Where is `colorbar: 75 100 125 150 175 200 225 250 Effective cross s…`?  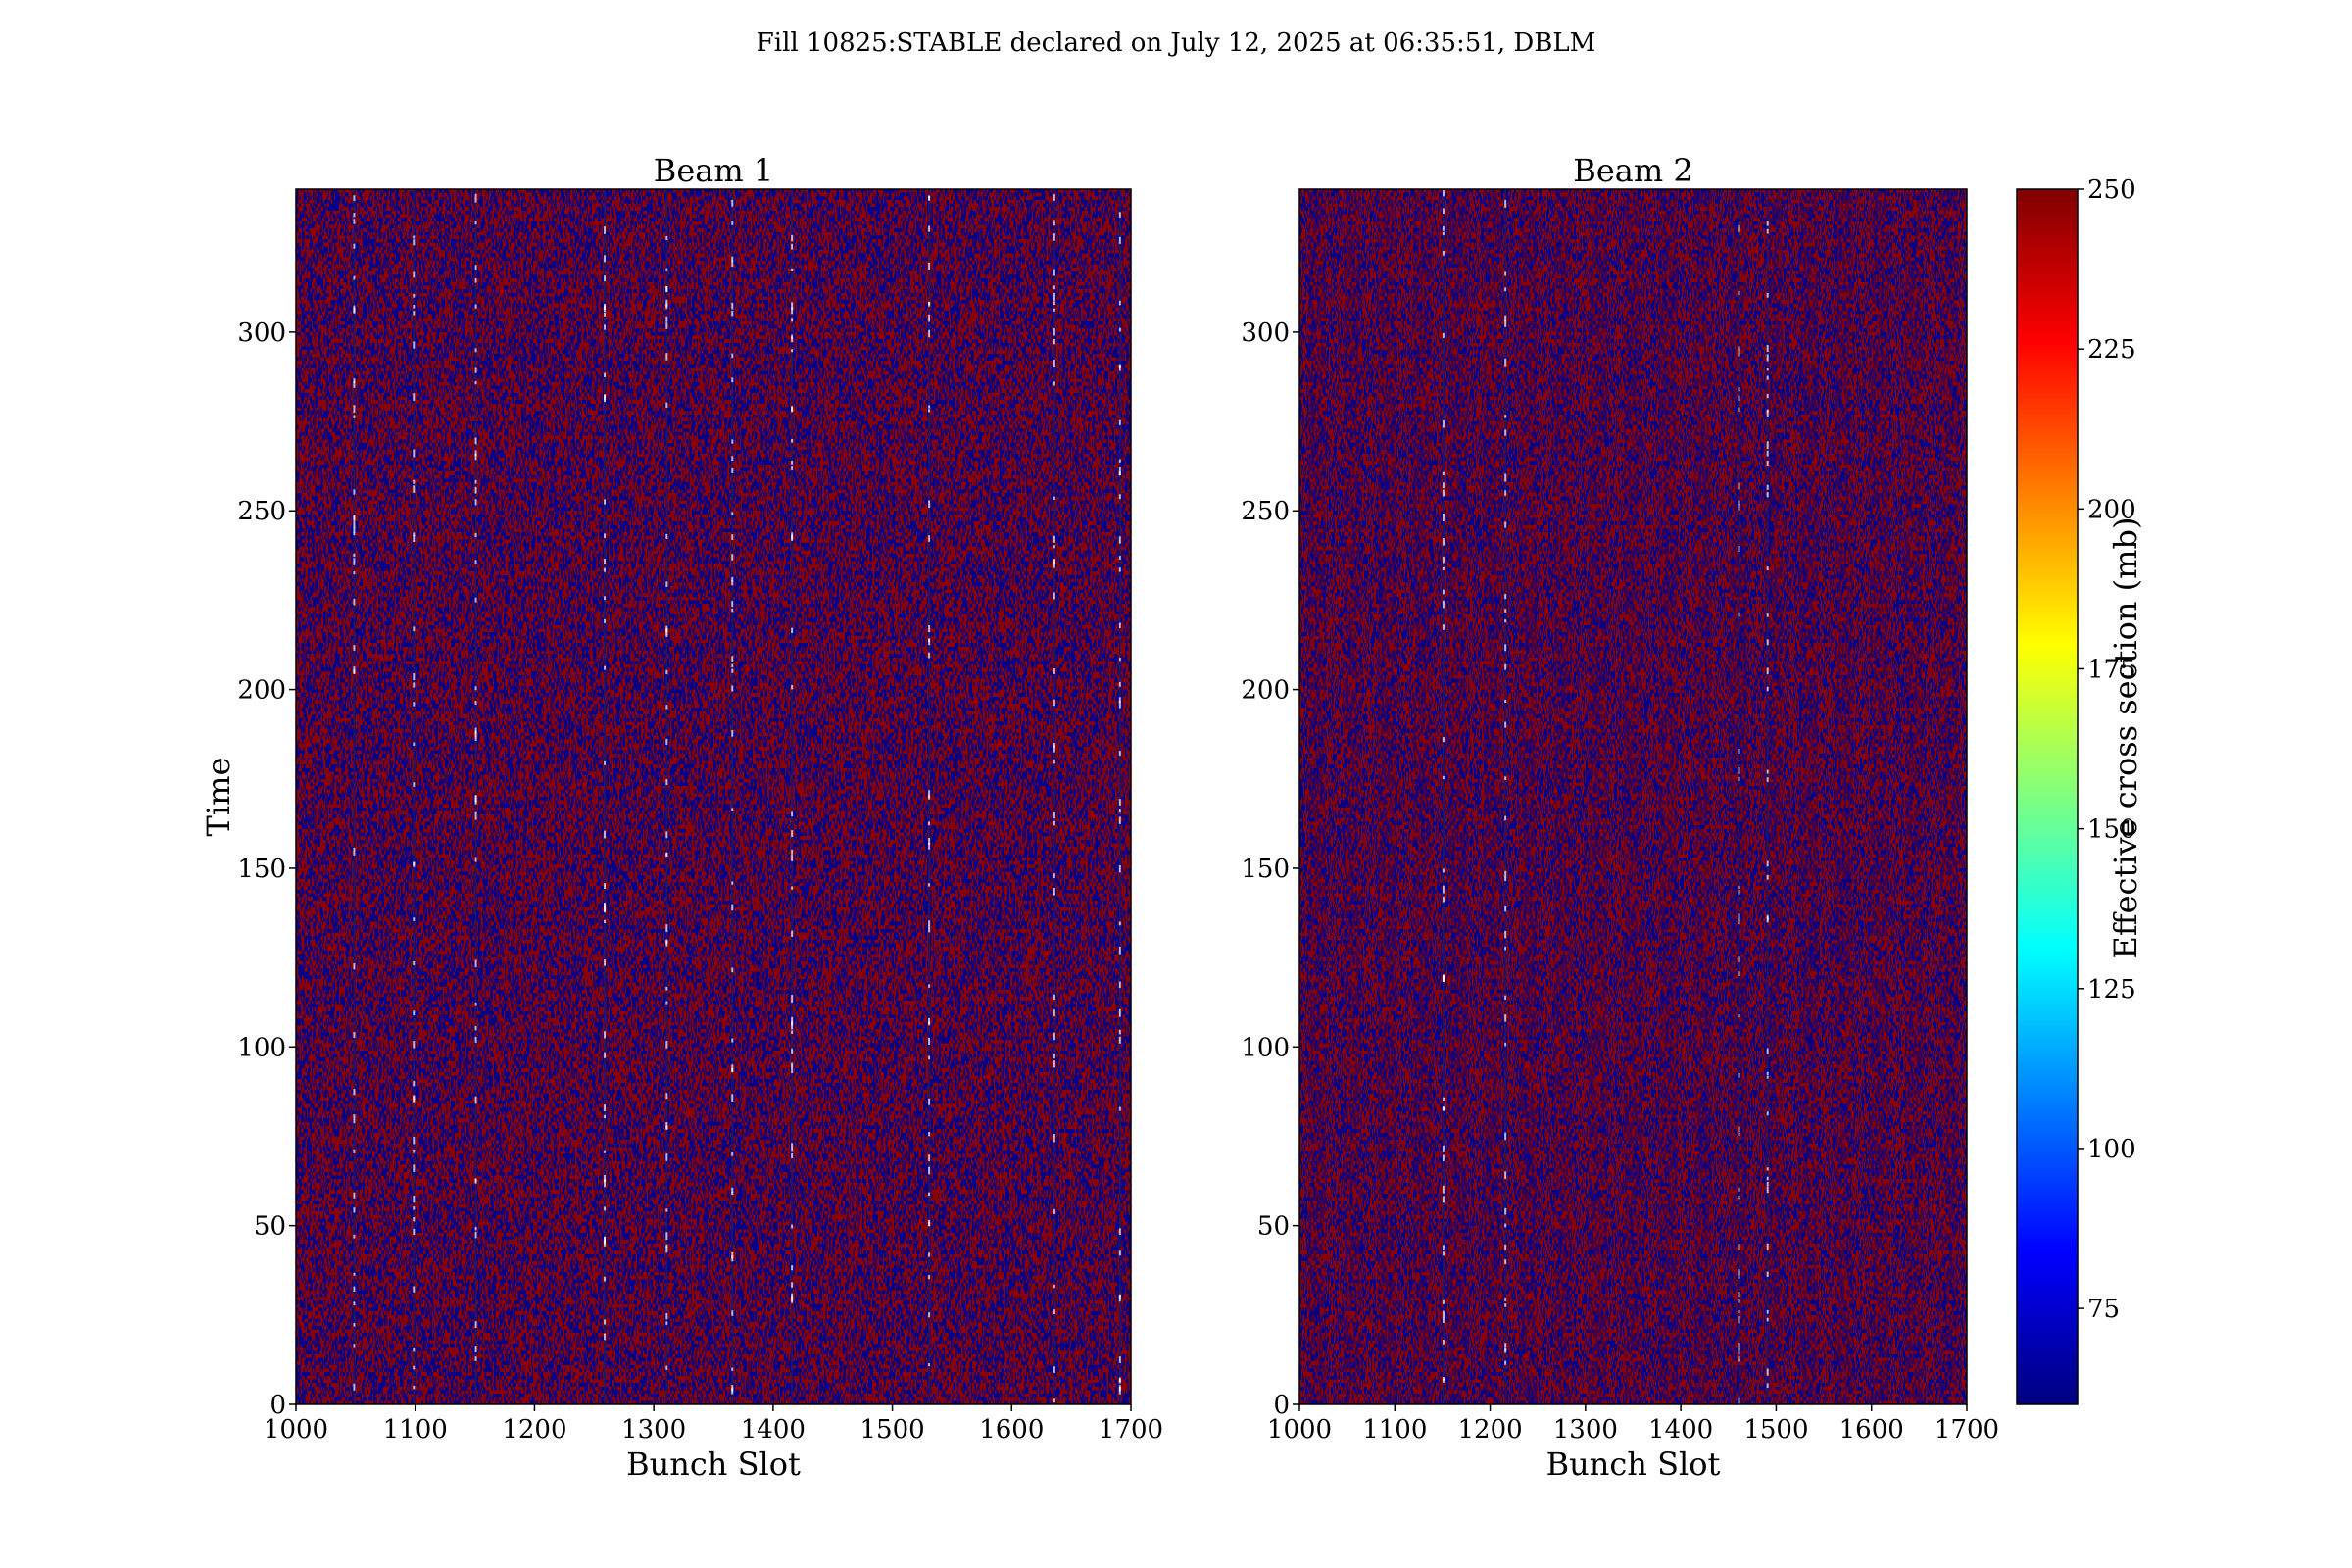 colorbar: 75 100 125 150 175 200 225 250 Effective cross s… is located at coordinates (2080, 790).